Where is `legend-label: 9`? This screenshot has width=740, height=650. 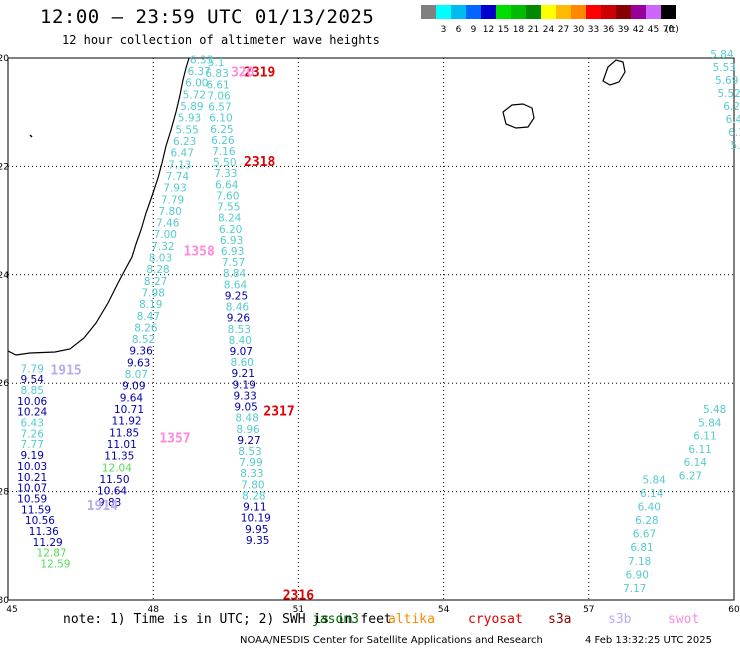 legend-label: 9 is located at coordinates (473, 30).